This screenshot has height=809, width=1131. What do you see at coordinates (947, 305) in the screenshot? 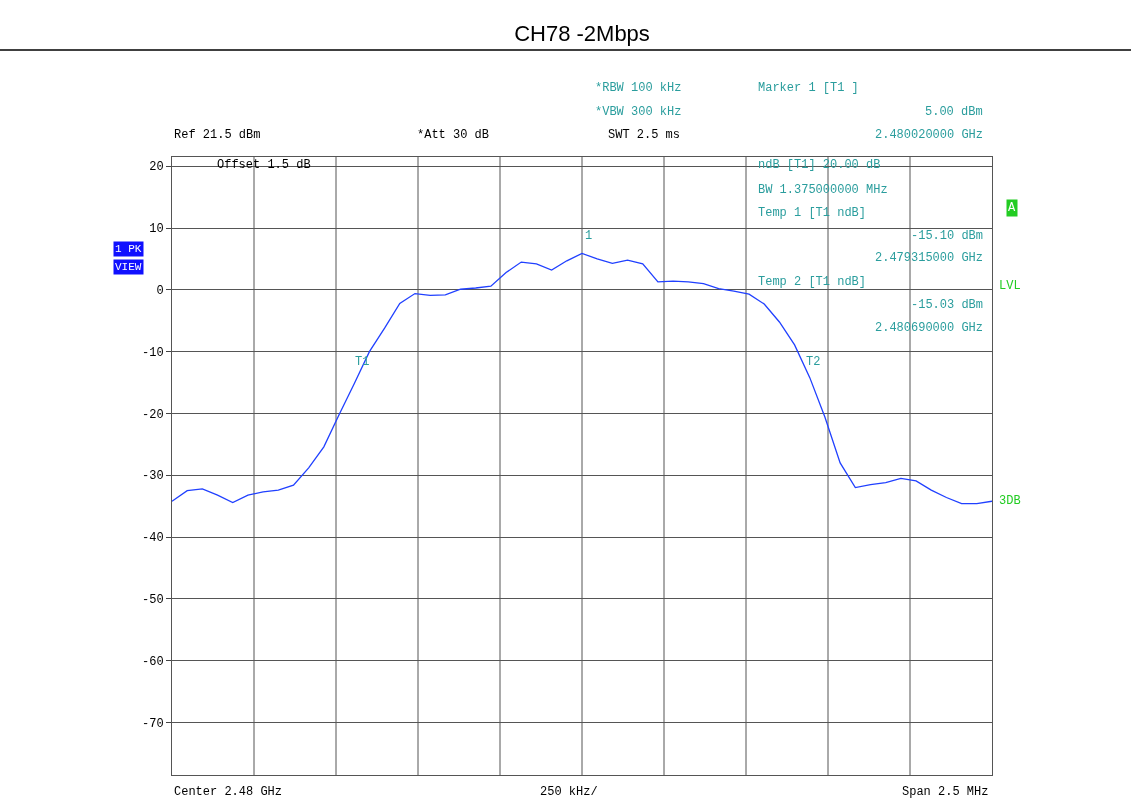
I see `annotation: -15.03 dBm` at bounding box center [947, 305].